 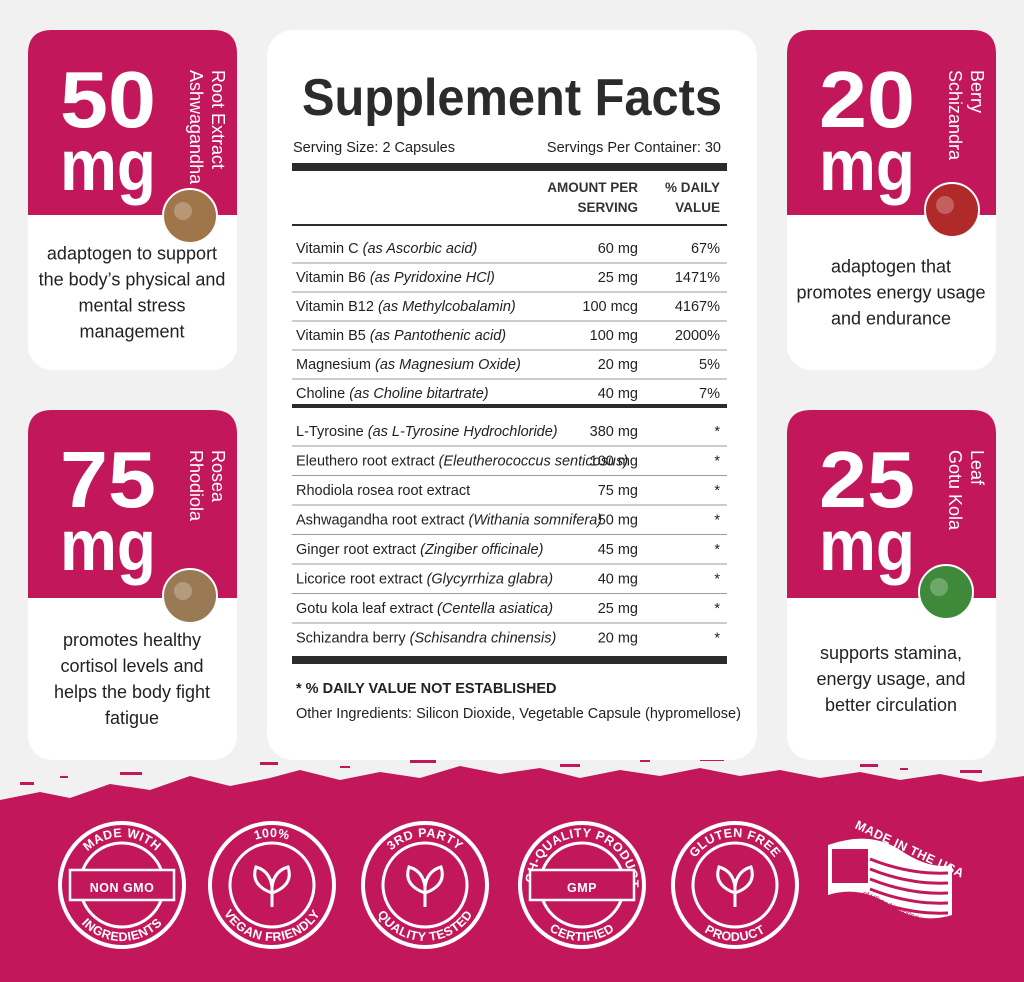 I want to click on ingredient-name: Ginger root extract, so click(x=358, y=550).